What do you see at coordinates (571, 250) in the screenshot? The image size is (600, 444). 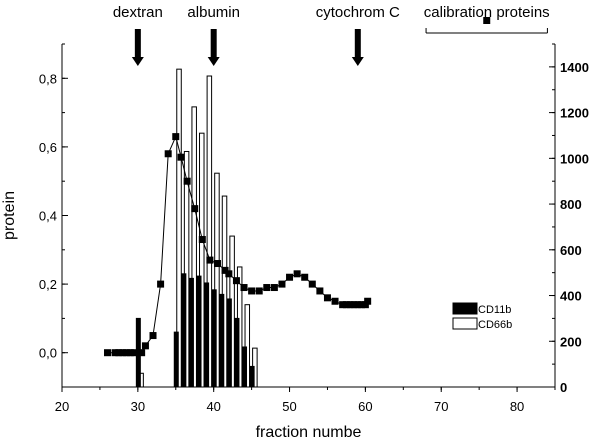 I see `y-right-tick-label: 600` at bounding box center [571, 250].